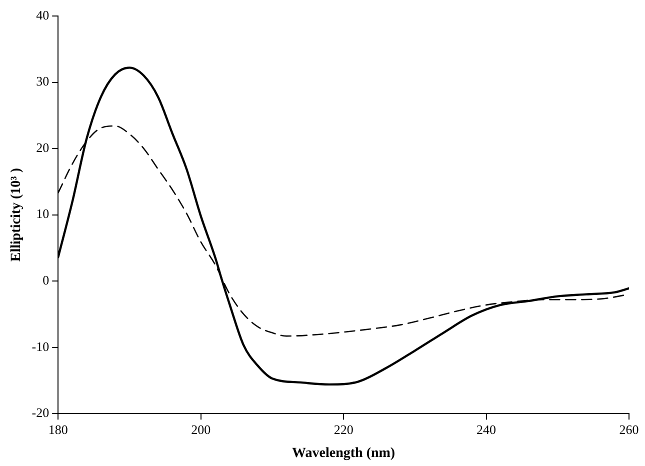  Describe the element at coordinates (43, 147) in the screenshot. I see `y-tick-label: 20` at that location.